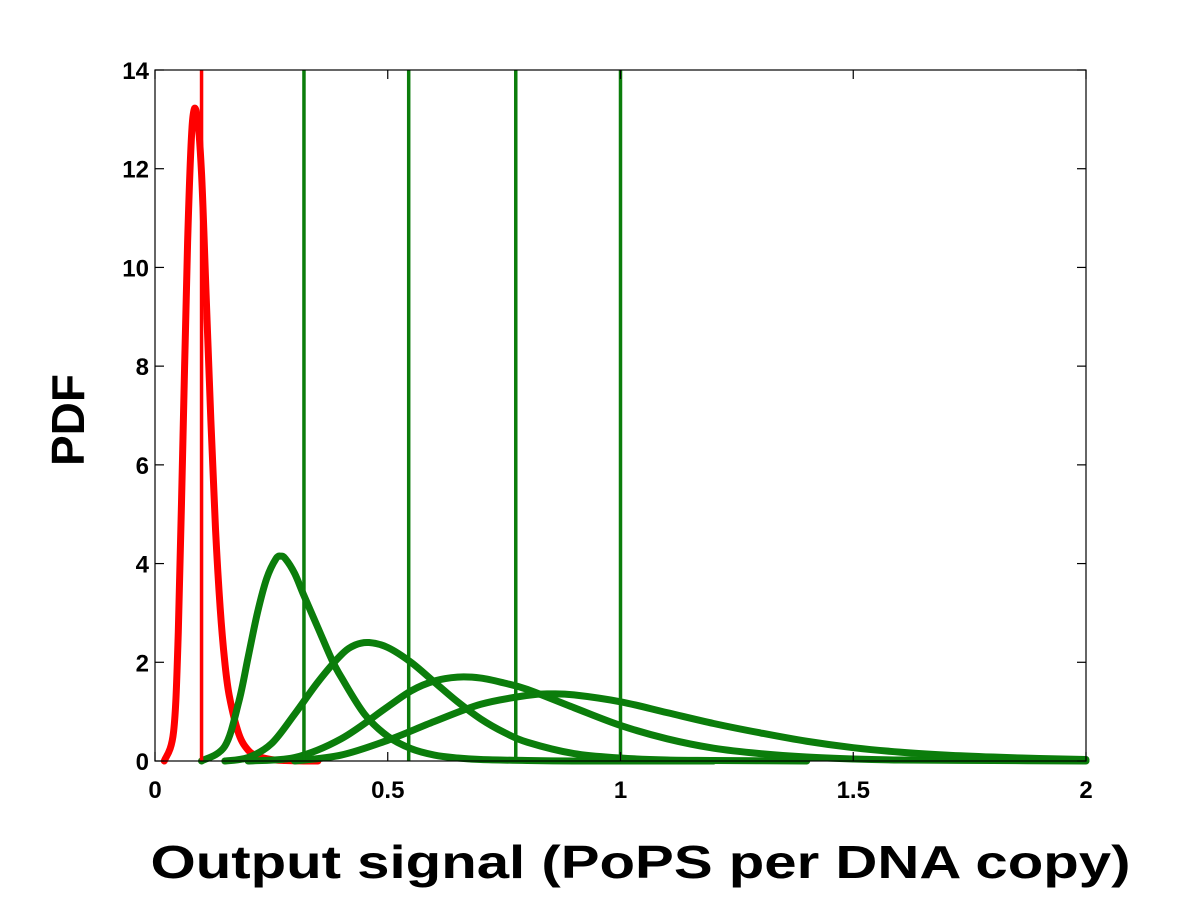  What do you see at coordinates (387, 790) in the screenshot?
I see `x-tick-label-1: 0.5` at bounding box center [387, 790].